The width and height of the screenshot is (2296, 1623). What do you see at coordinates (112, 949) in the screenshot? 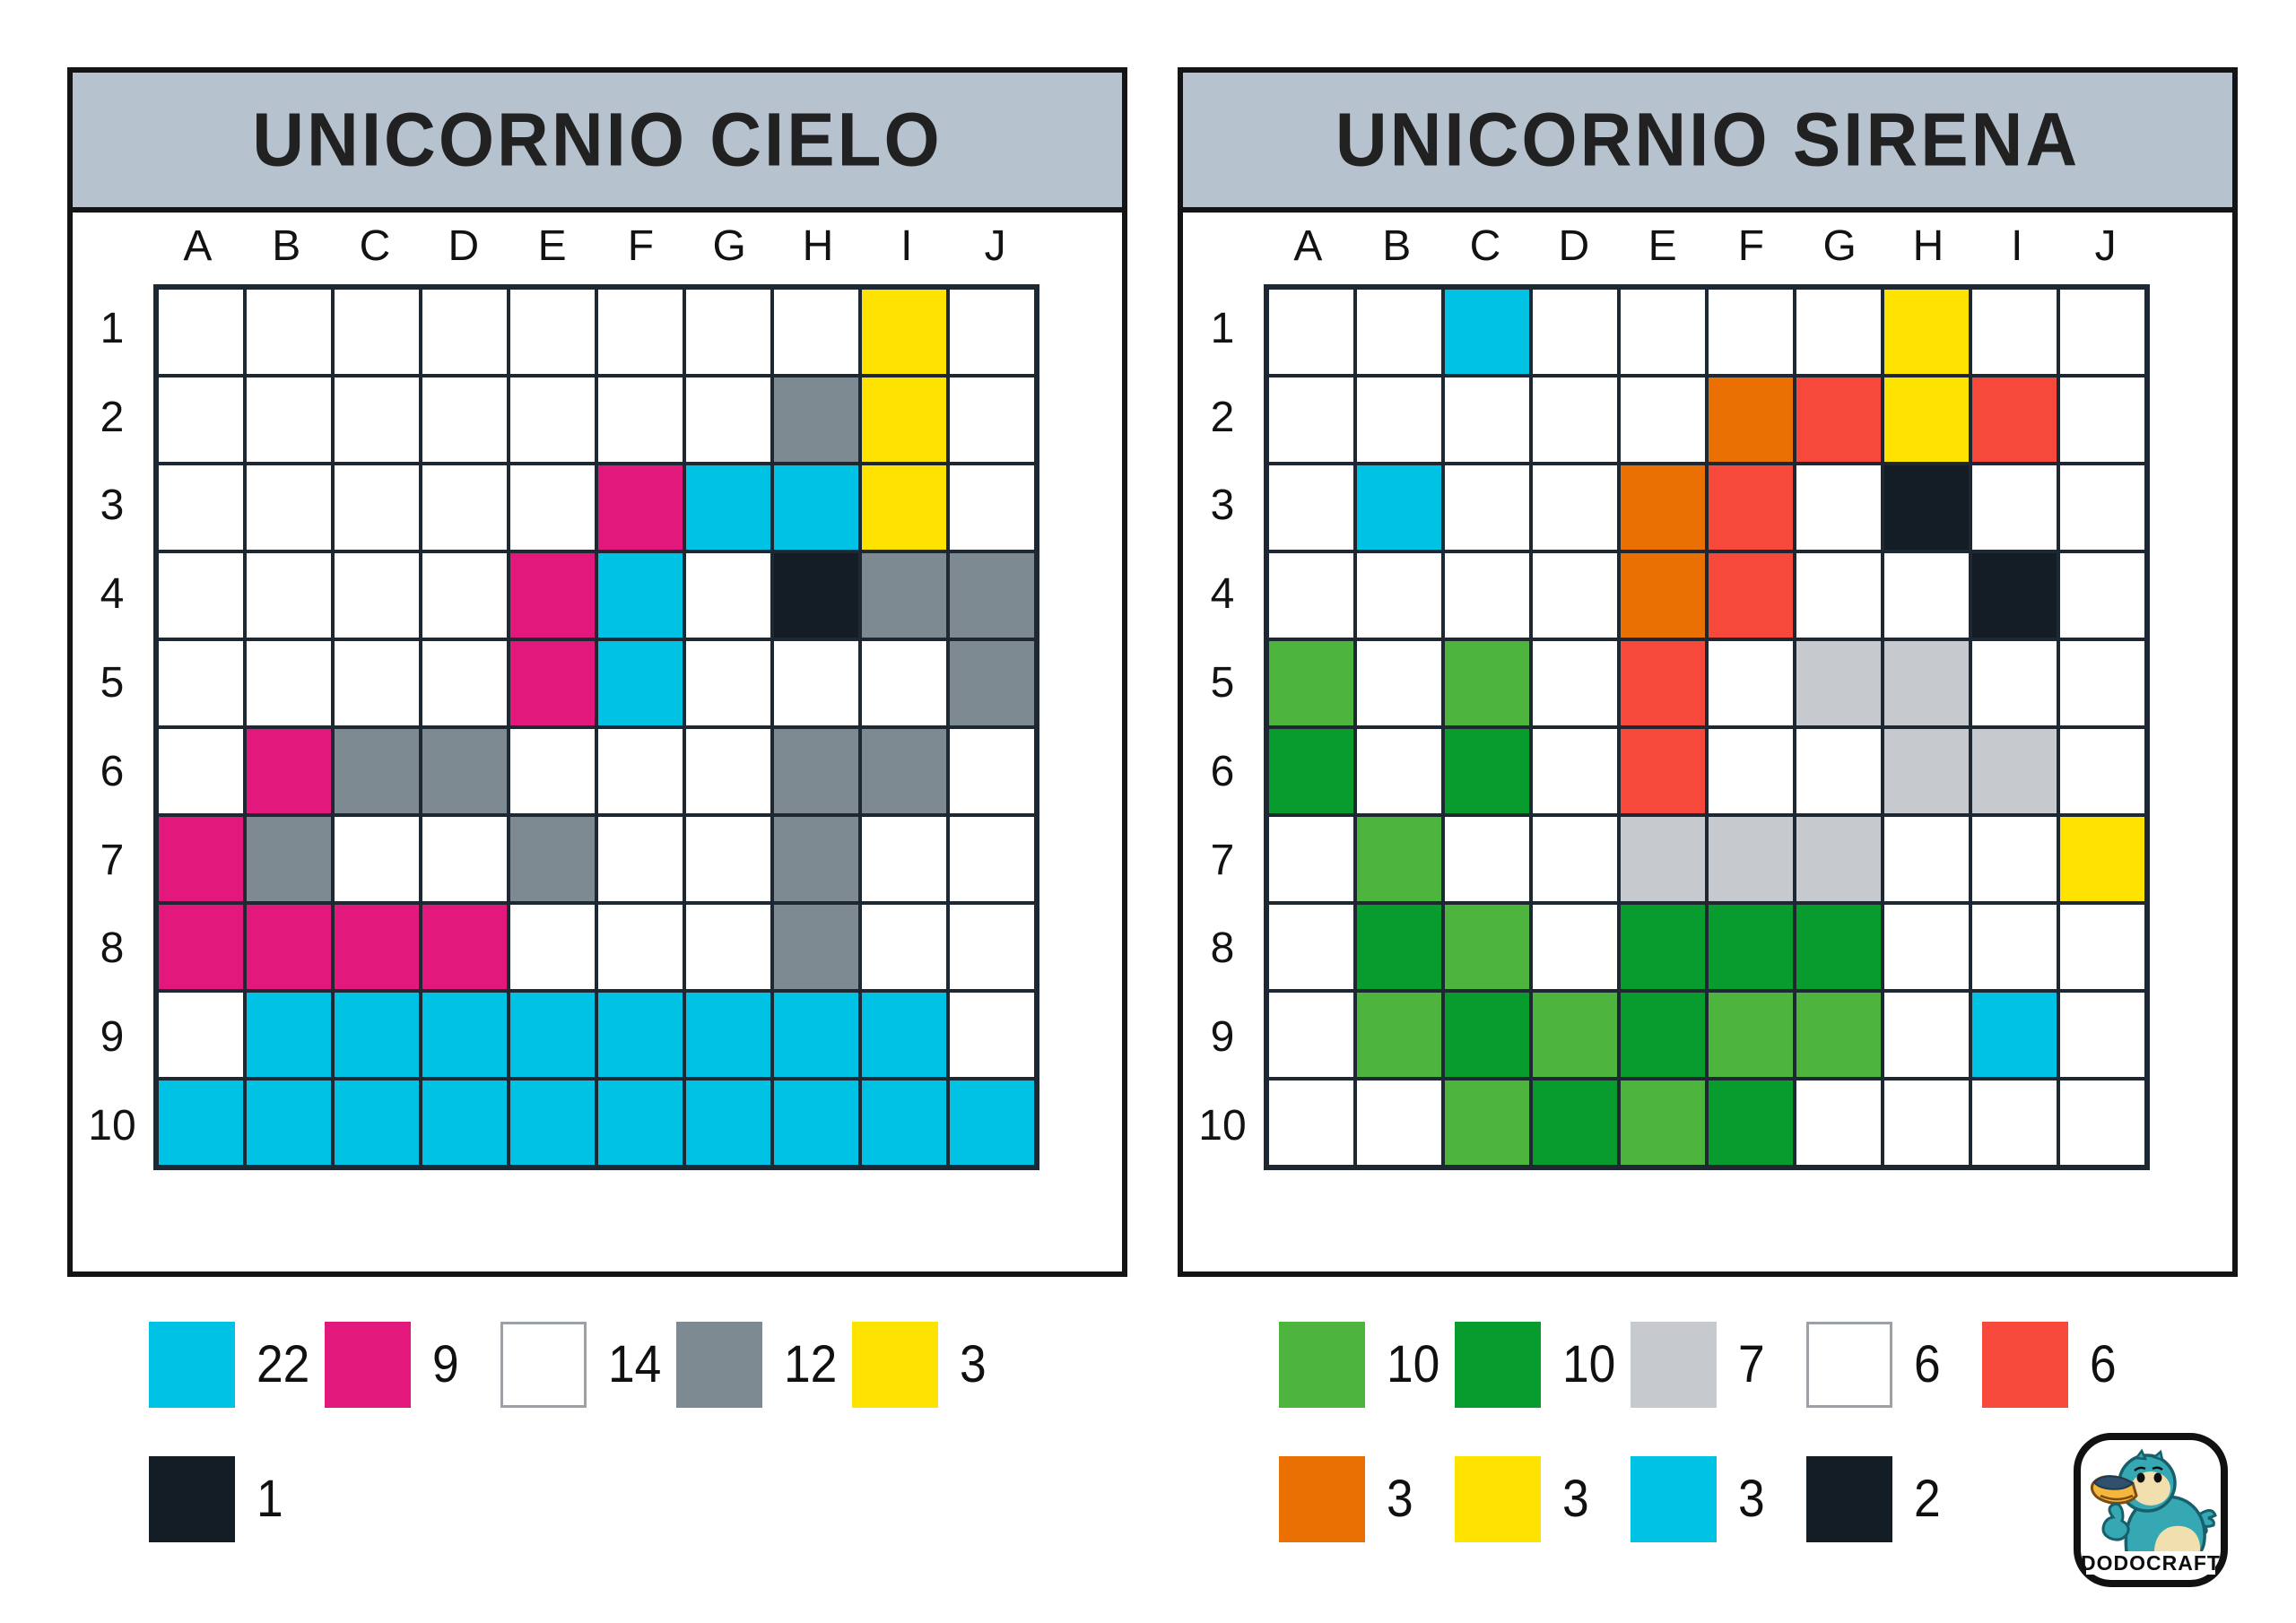
I see `row-label-8: 8` at bounding box center [112, 949].